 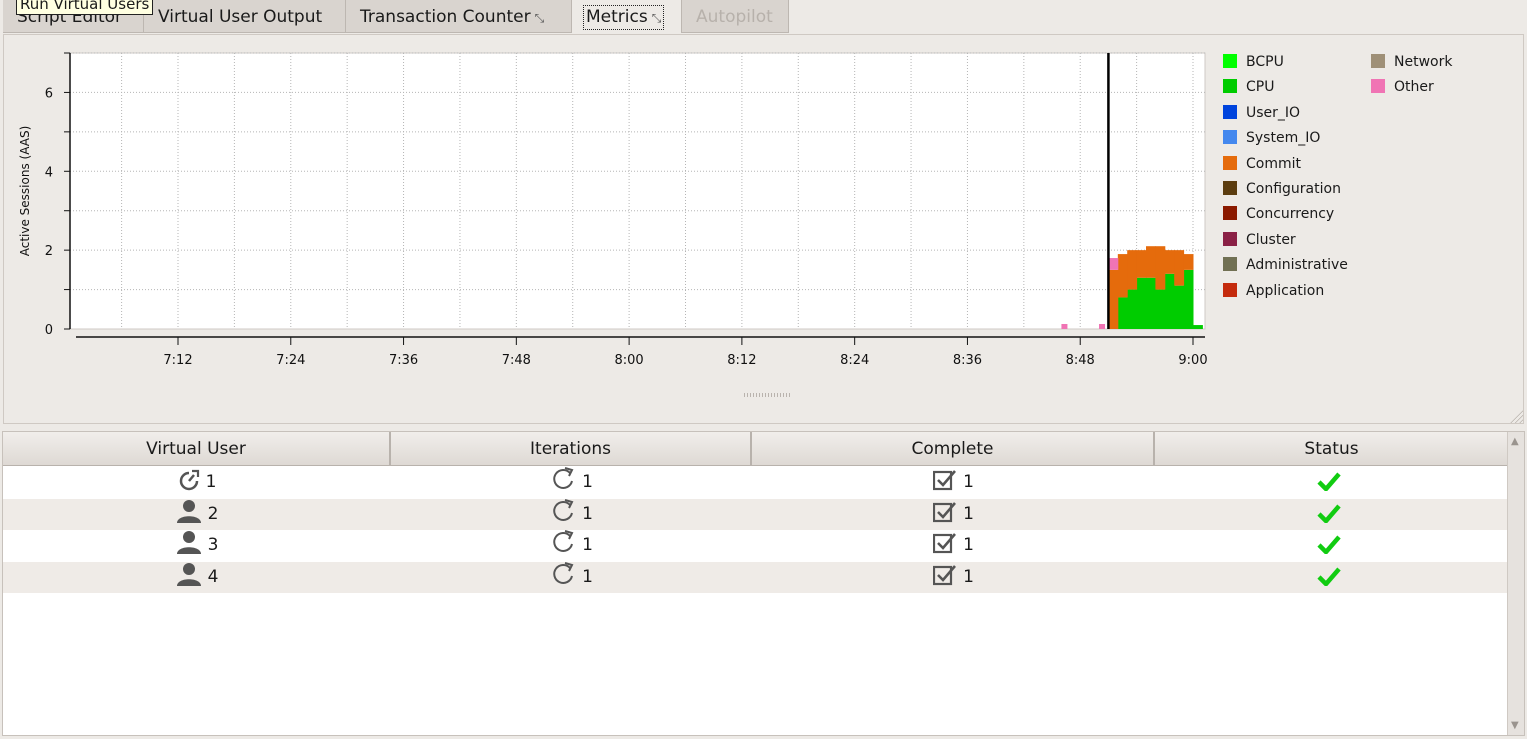 What do you see at coordinates (516, 360) in the screenshot?
I see `x-tick-label: 7:48` at bounding box center [516, 360].